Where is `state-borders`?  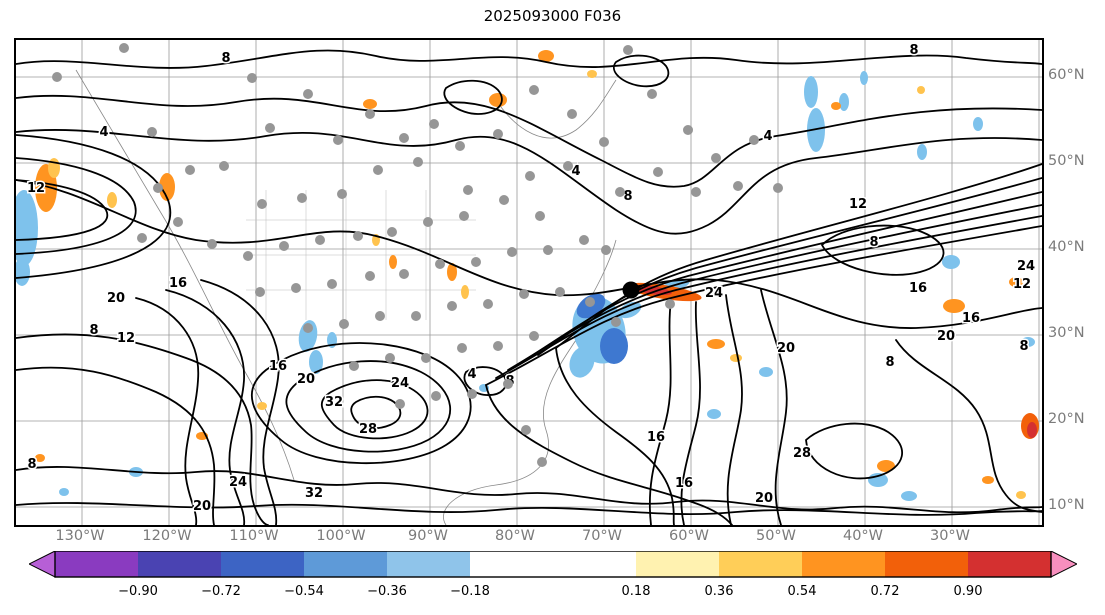
state-borders is located at coordinates (361, 255).